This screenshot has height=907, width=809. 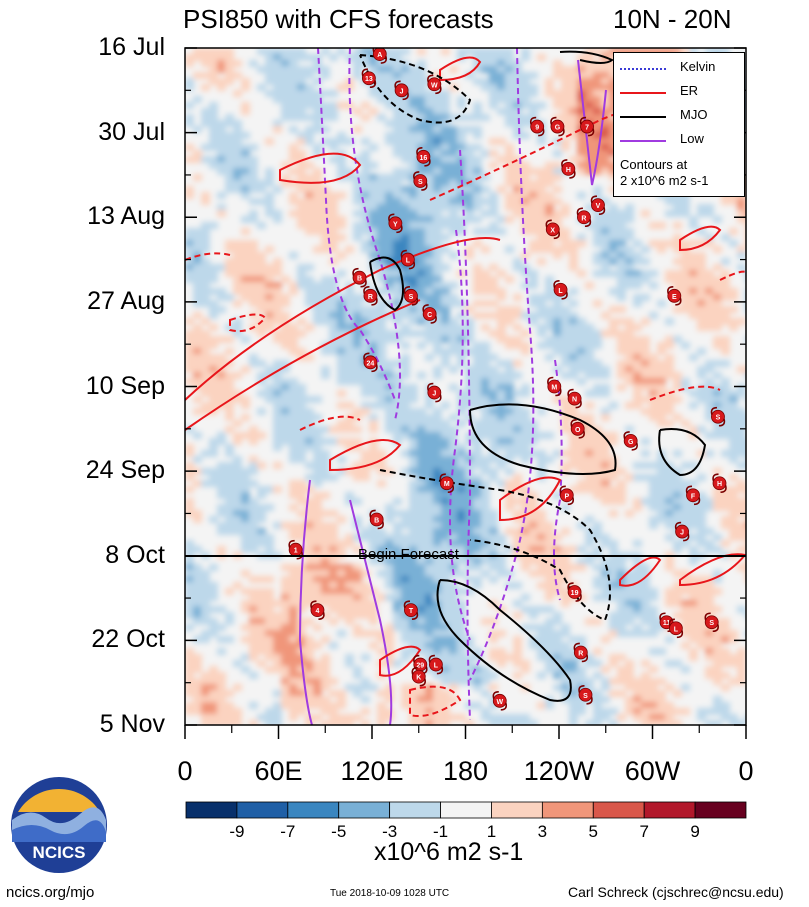 What do you see at coordinates (372, 771) in the screenshot?
I see `x-tick-label: 120E` at bounding box center [372, 771].